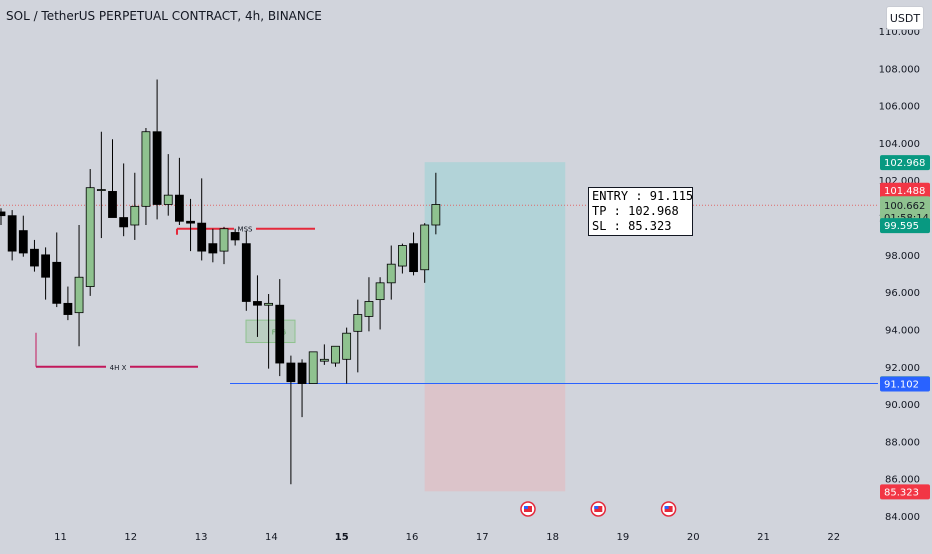 Image resolution: width=932 pixels, height=554 pixels. I want to click on sl-text: SL : 85.323, so click(632, 226).